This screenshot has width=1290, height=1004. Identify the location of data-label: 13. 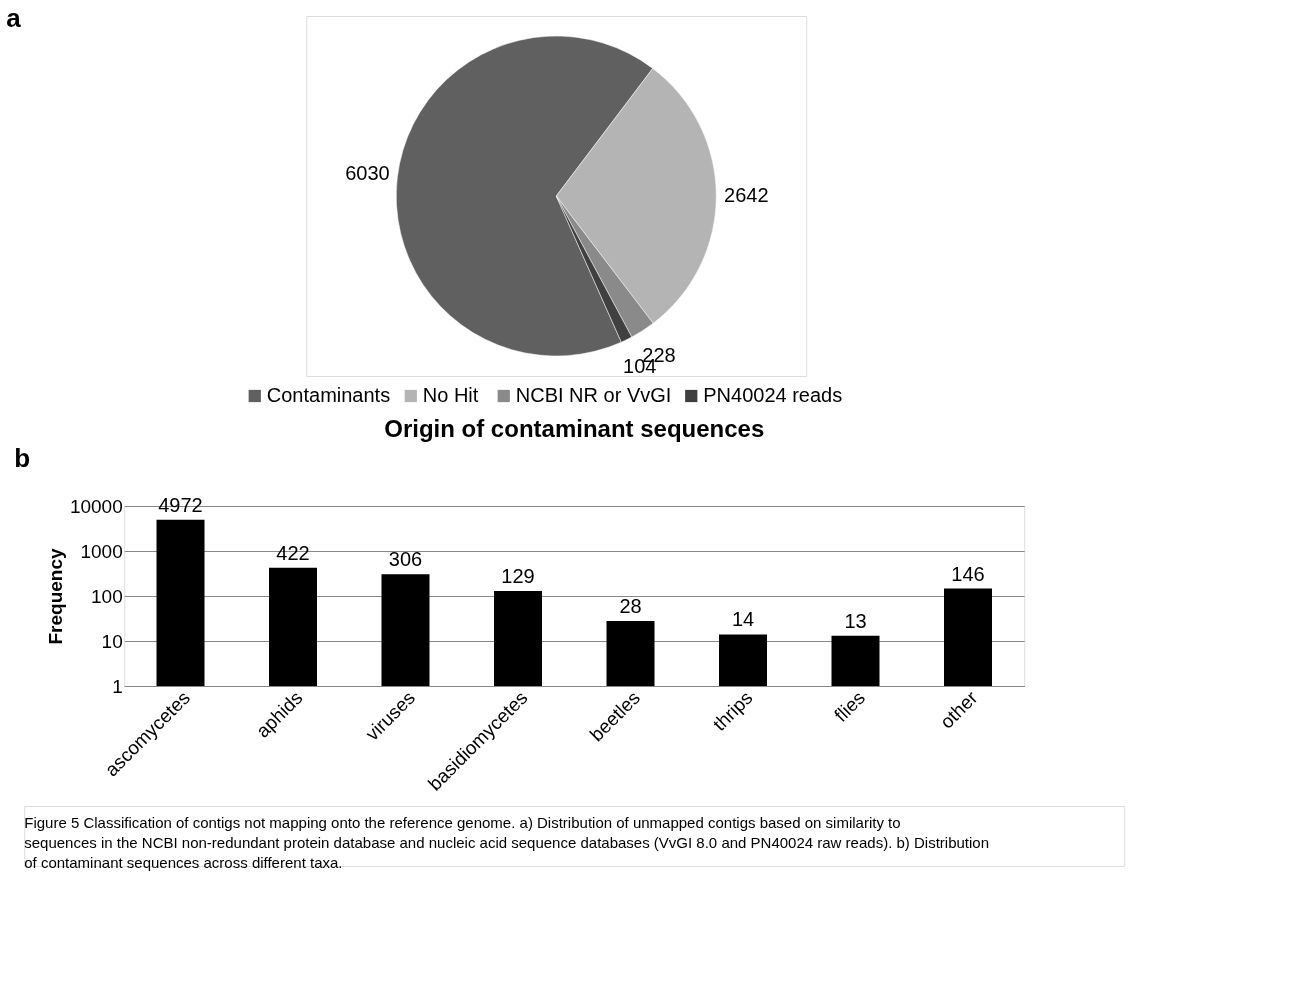
(855, 620).